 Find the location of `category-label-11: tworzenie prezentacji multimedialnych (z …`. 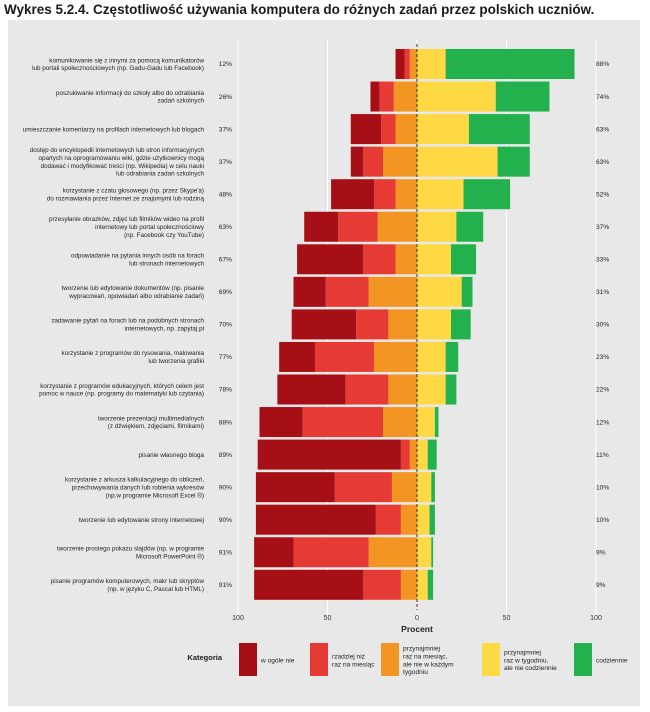

category-label-11: tworzenie prezentacji multimedialnych (z … is located at coordinates (151, 422).